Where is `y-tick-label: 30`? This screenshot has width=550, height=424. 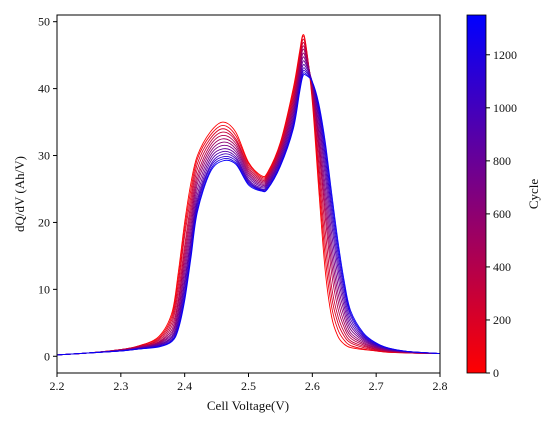
y-tick-label: 30 is located at coordinates (44, 156).